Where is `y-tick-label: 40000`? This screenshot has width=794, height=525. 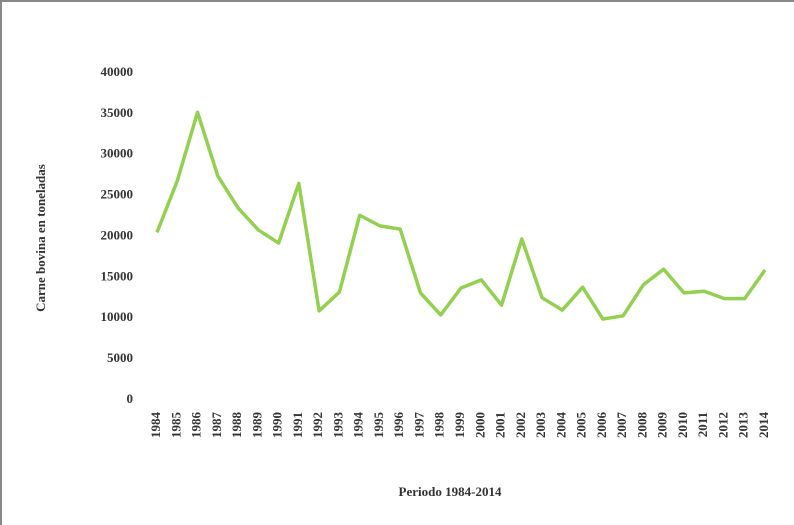 y-tick-label: 40000 is located at coordinates (117, 71).